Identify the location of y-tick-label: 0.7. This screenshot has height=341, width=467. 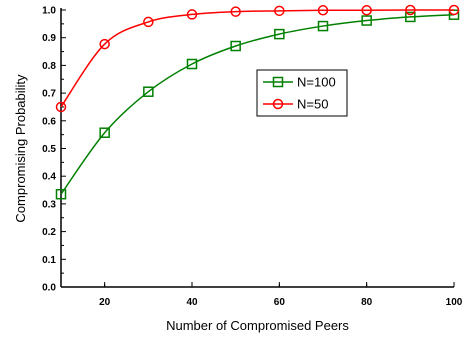
(49, 94).